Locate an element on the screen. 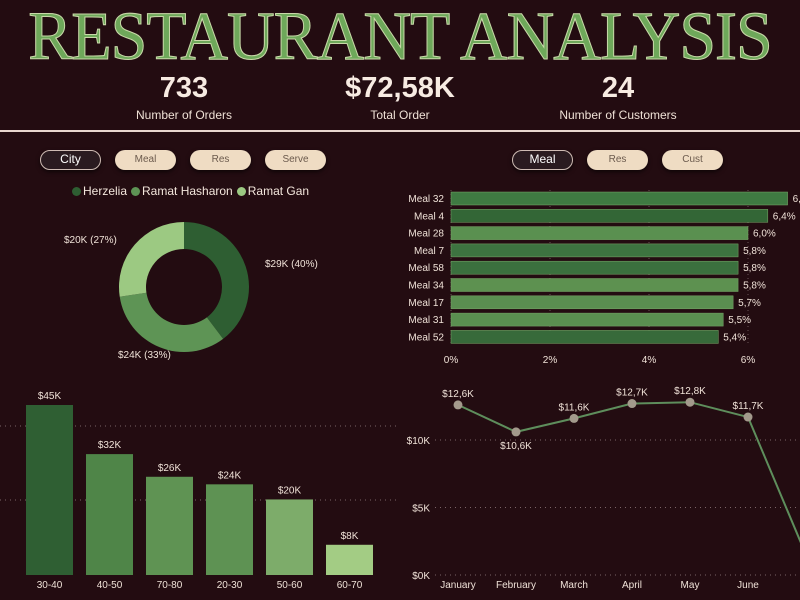 This screenshot has width=800, height=600. filter-cust-button-right: Cust is located at coordinates (692, 160).